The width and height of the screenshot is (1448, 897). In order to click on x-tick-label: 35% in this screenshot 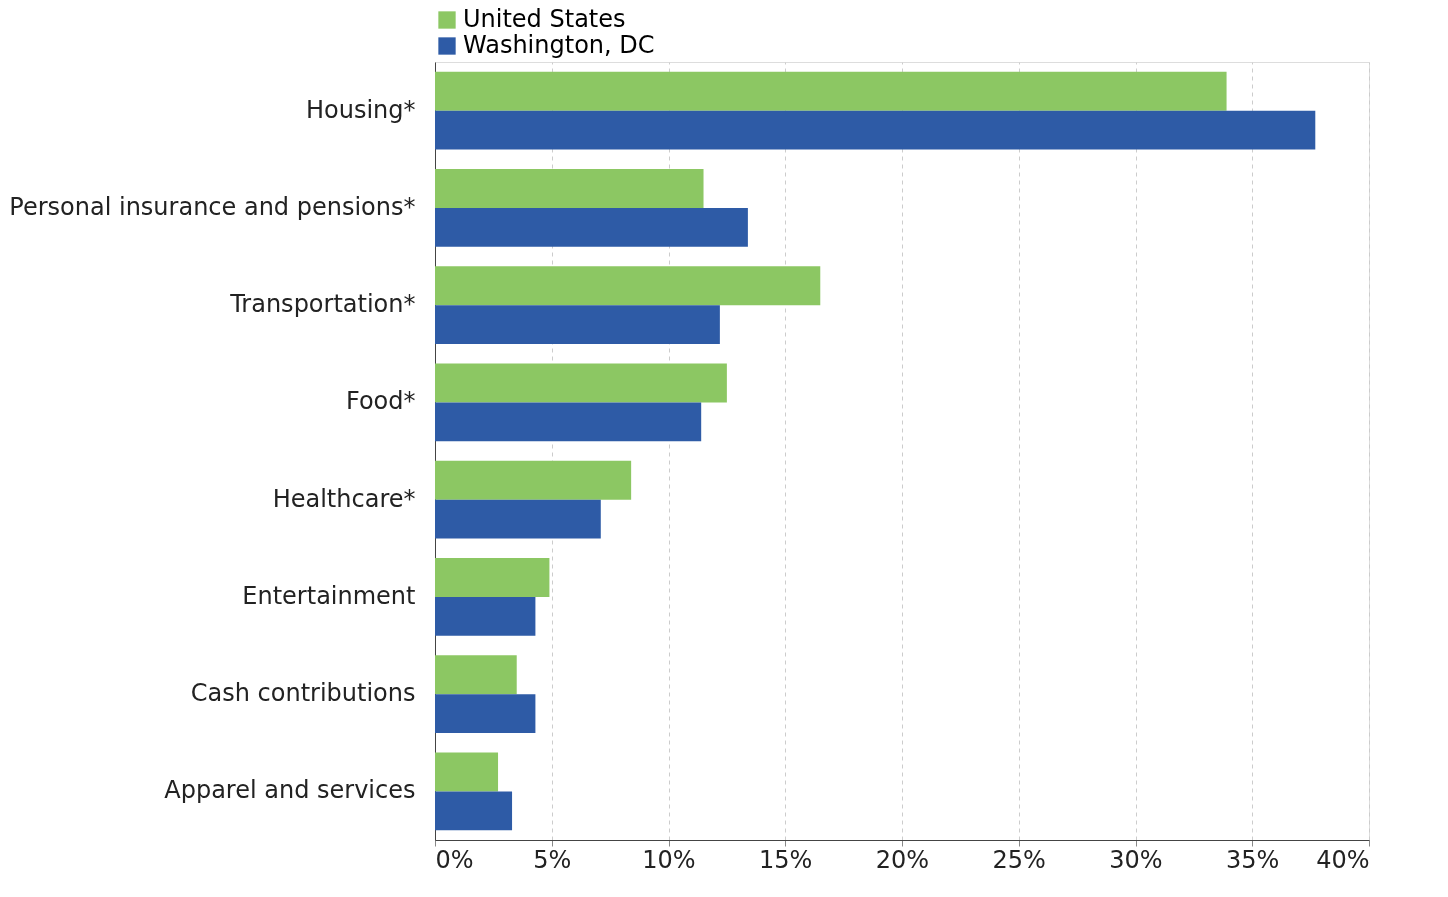, I will do `click(1253, 859)`.